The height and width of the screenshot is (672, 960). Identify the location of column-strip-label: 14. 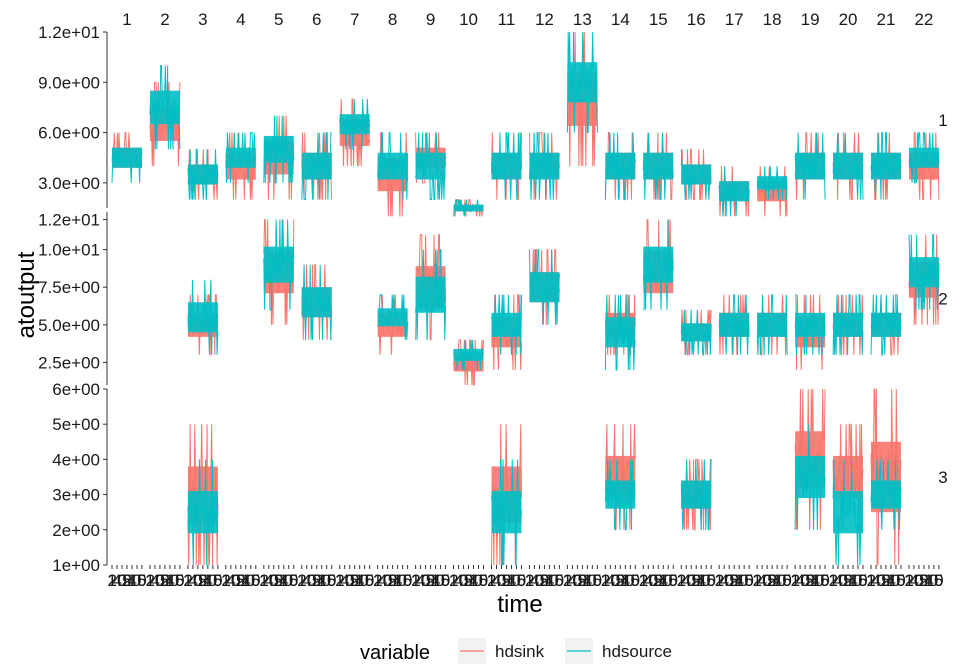
(620, 19).